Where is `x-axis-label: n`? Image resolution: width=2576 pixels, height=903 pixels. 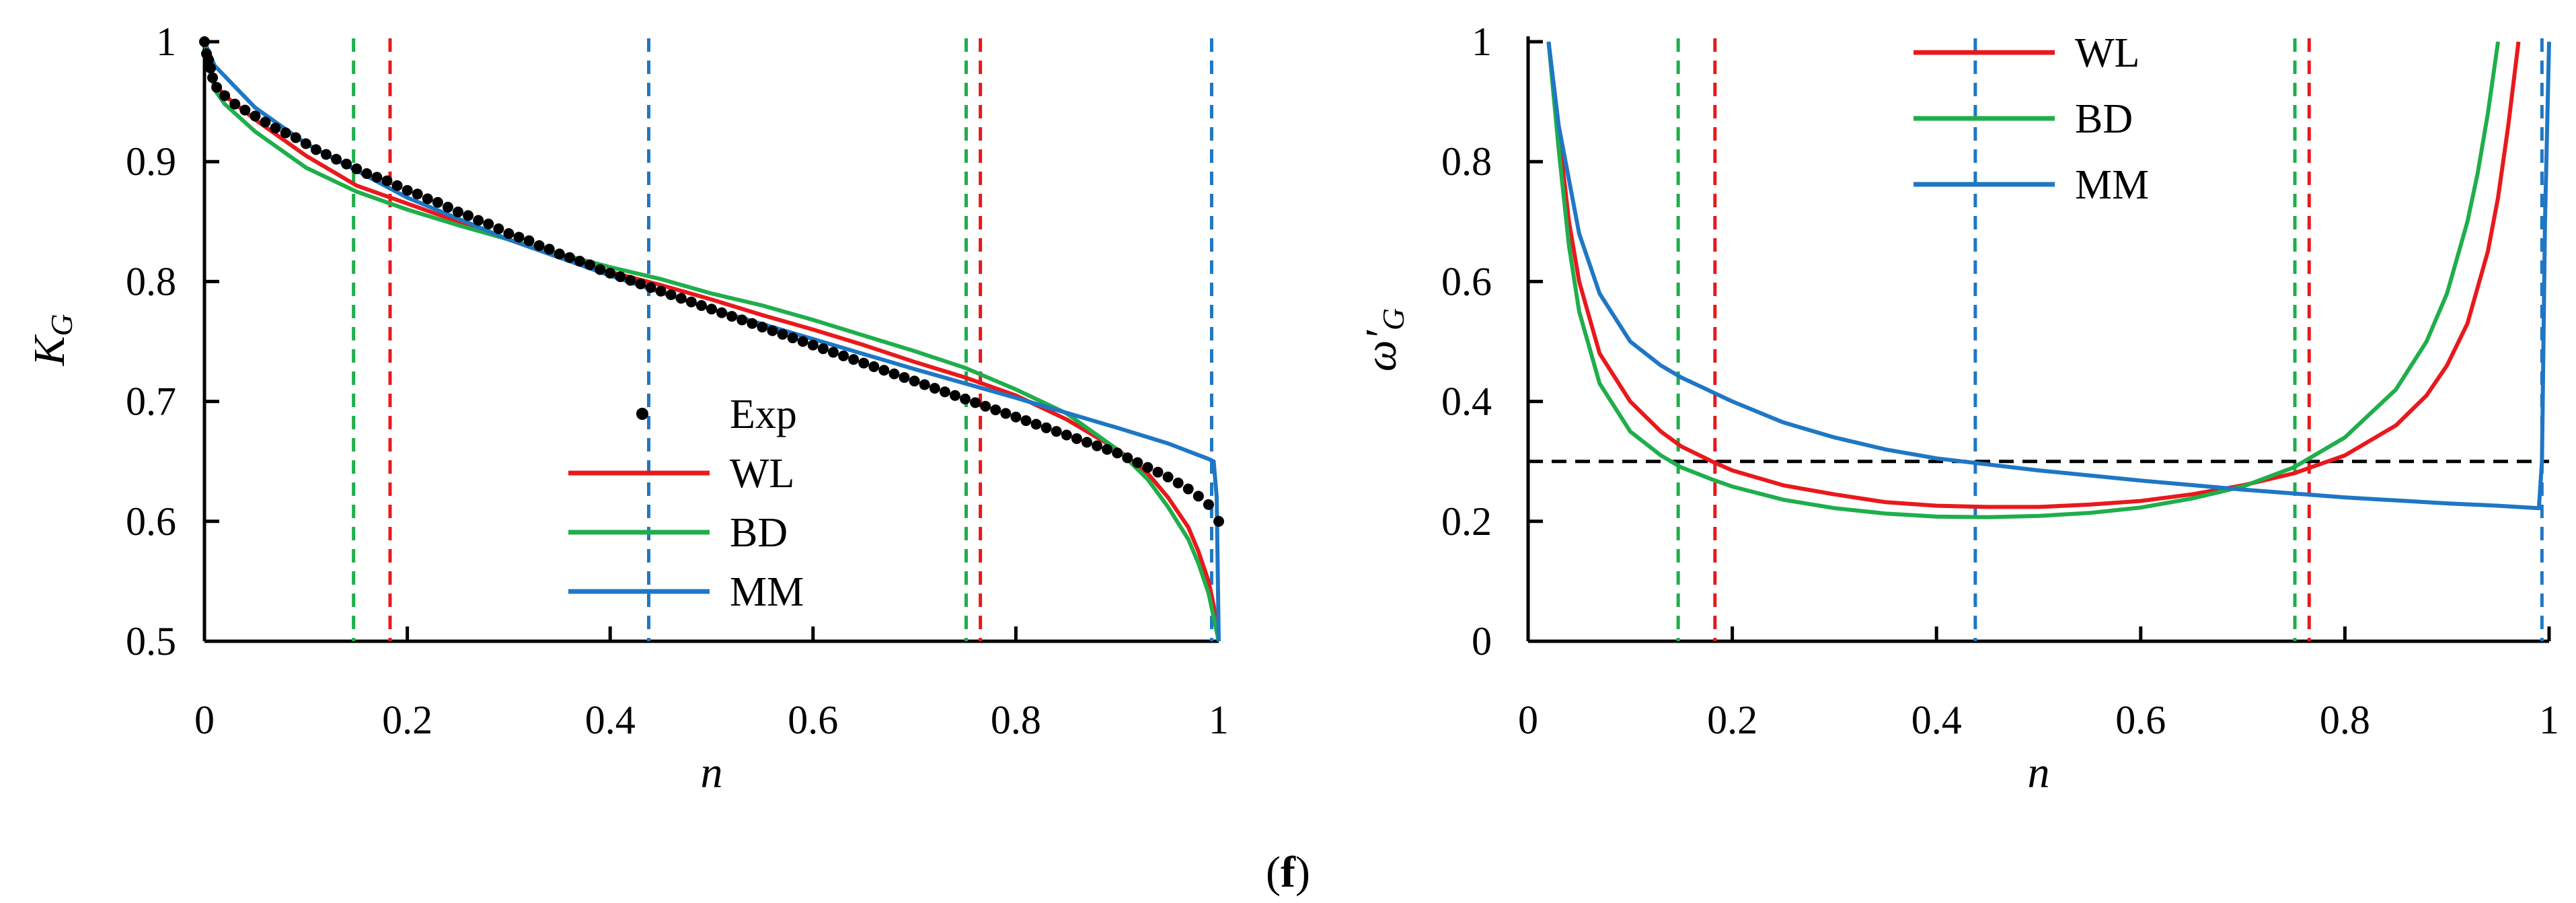 x-axis-label: n is located at coordinates (712, 772).